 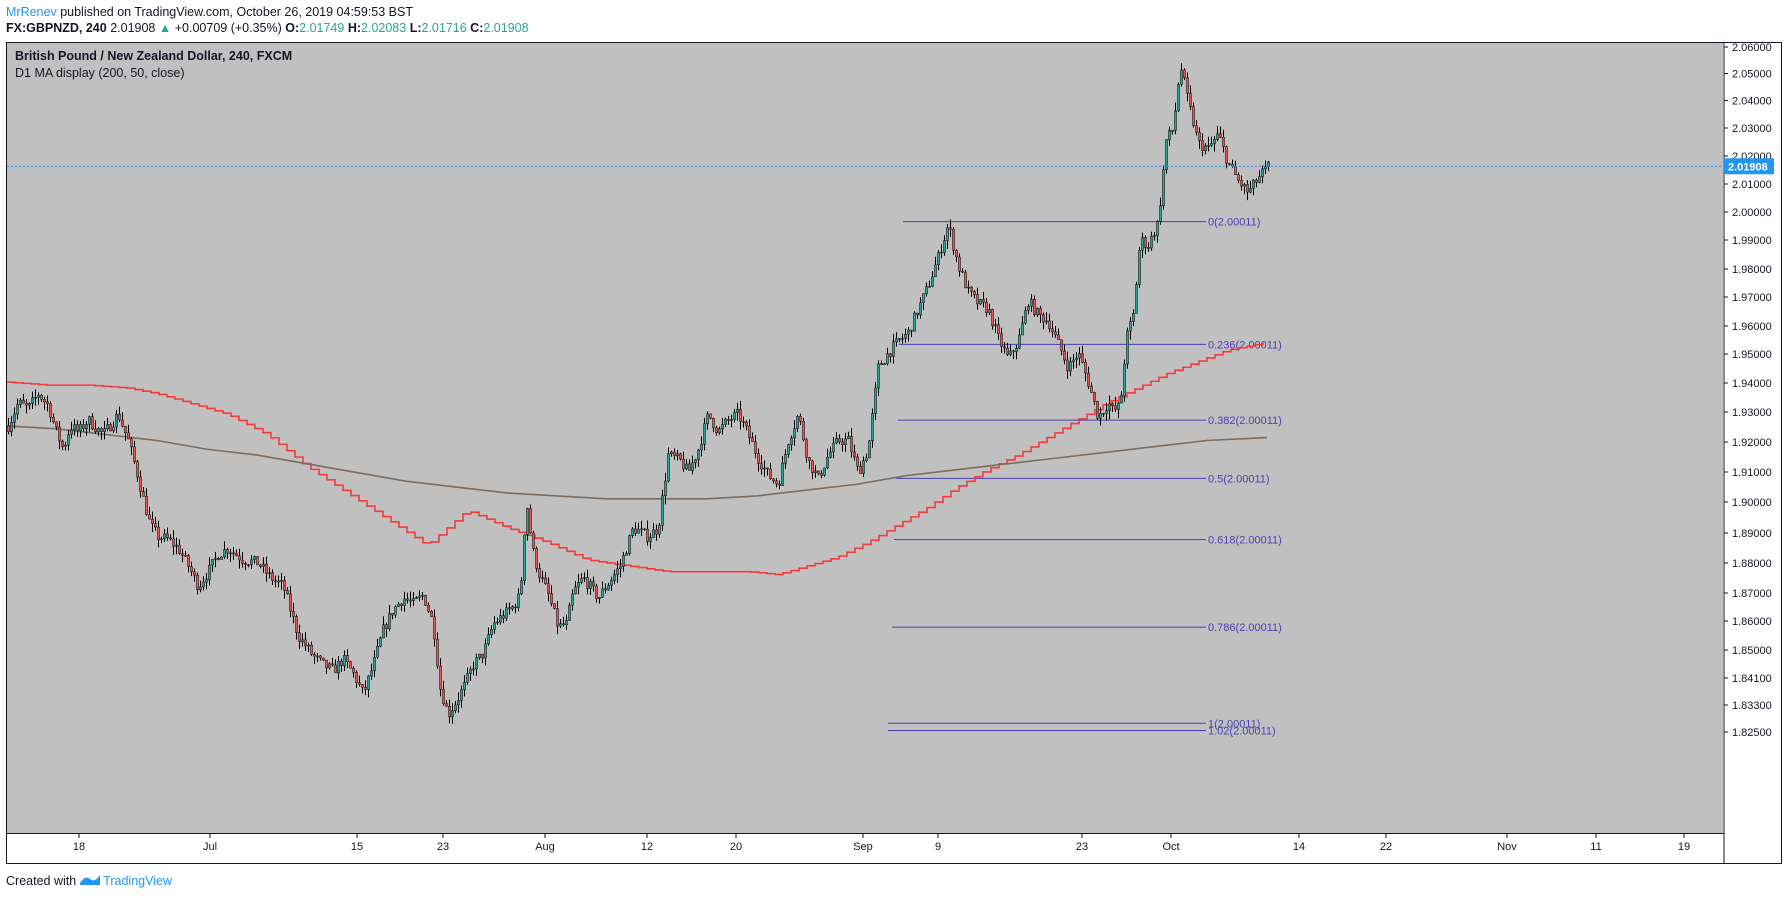 What do you see at coordinates (31, 12) in the screenshot?
I see `author-link: MrRenev` at bounding box center [31, 12].